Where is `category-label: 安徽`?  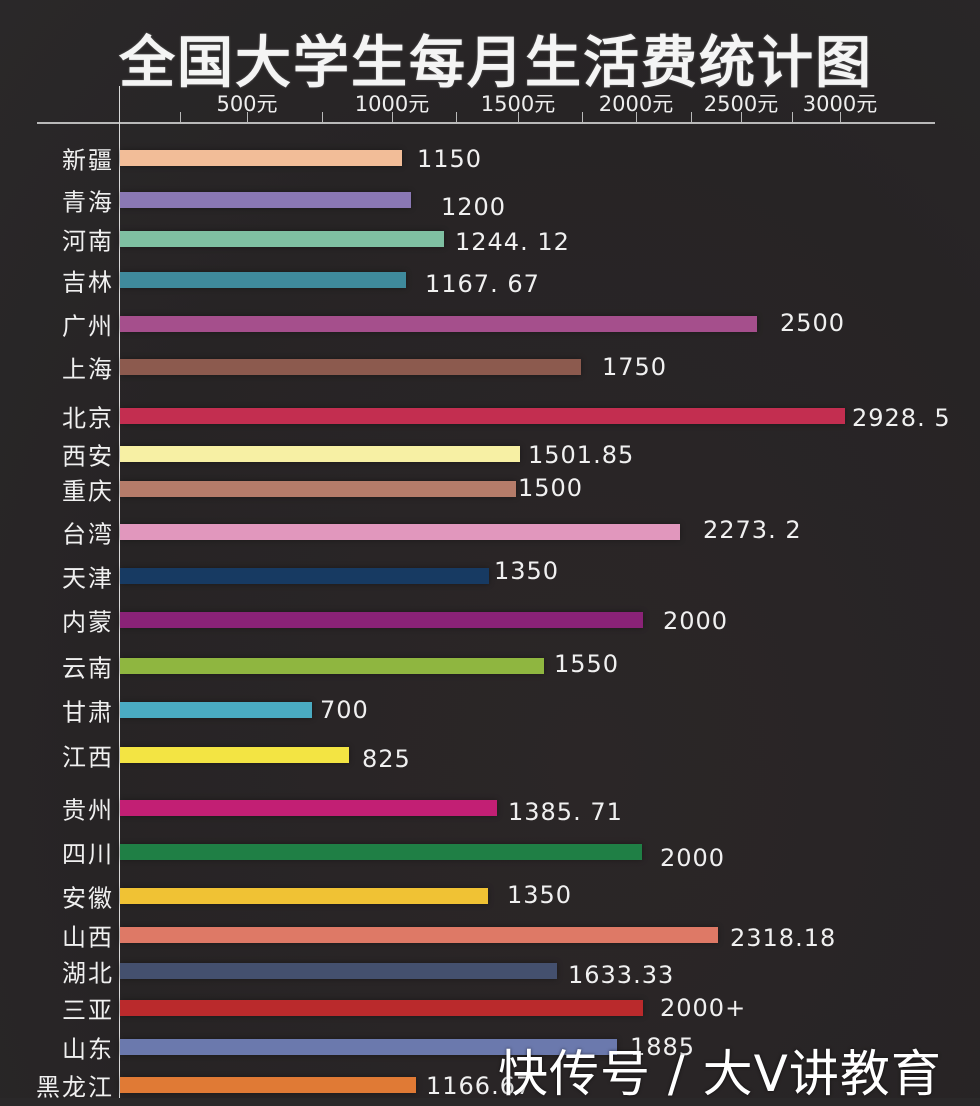 category-label: 安徽 is located at coordinates (88, 898).